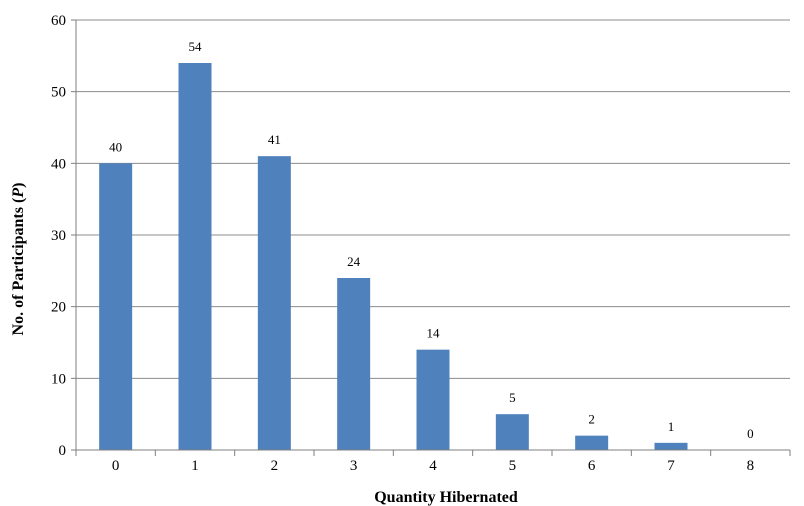  Describe the element at coordinates (115, 146) in the screenshot. I see `data-label: 40` at that location.